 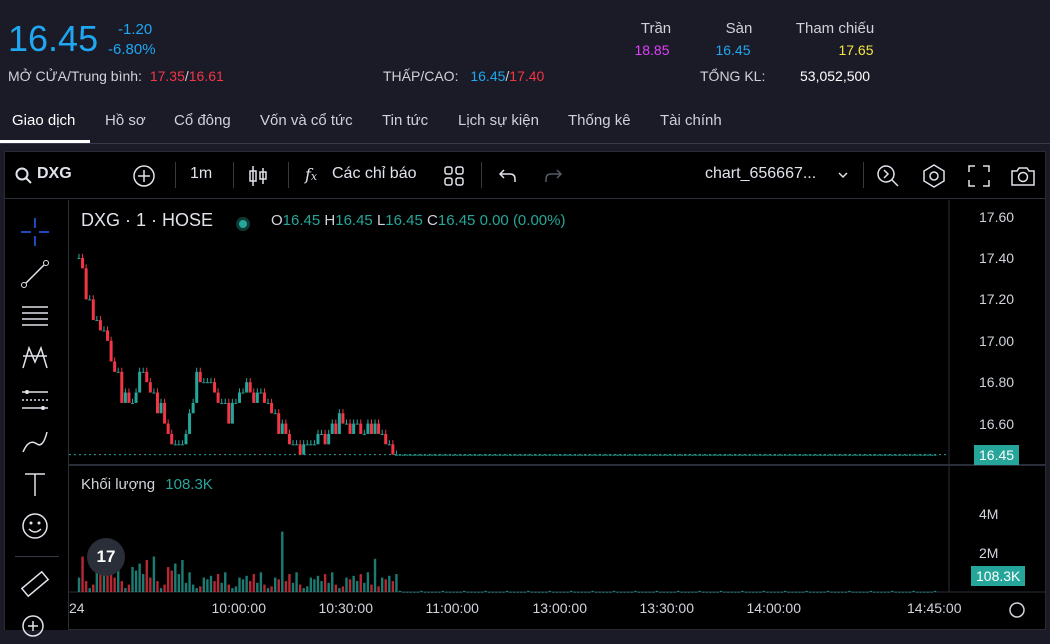 What do you see at coordinates (691, 120) in the screenshot?
I see `tab-tai-chinh: Tài chính` at bounding box center [691, 120].